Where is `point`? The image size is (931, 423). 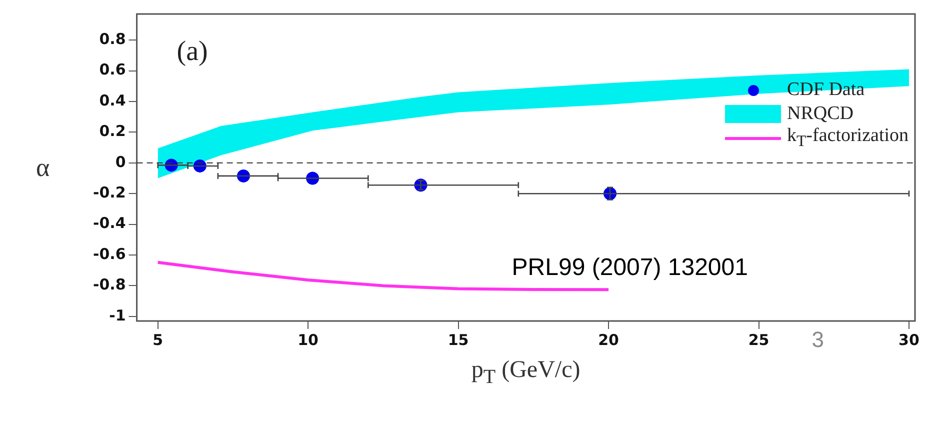
point is located at coordinates (421, 185).